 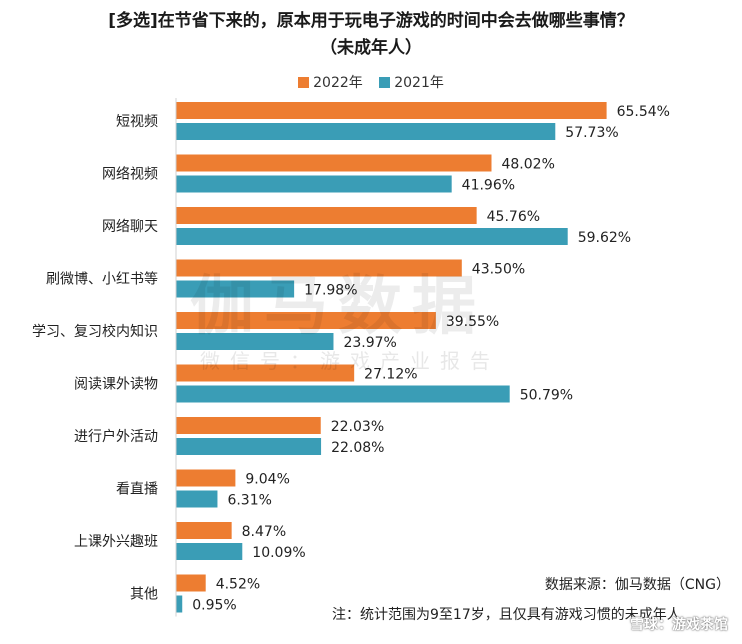 What do you see at coordinates (357, 427) in the screenshot?
I see `data-label: 22.03%` at bounding box center [357, 427].